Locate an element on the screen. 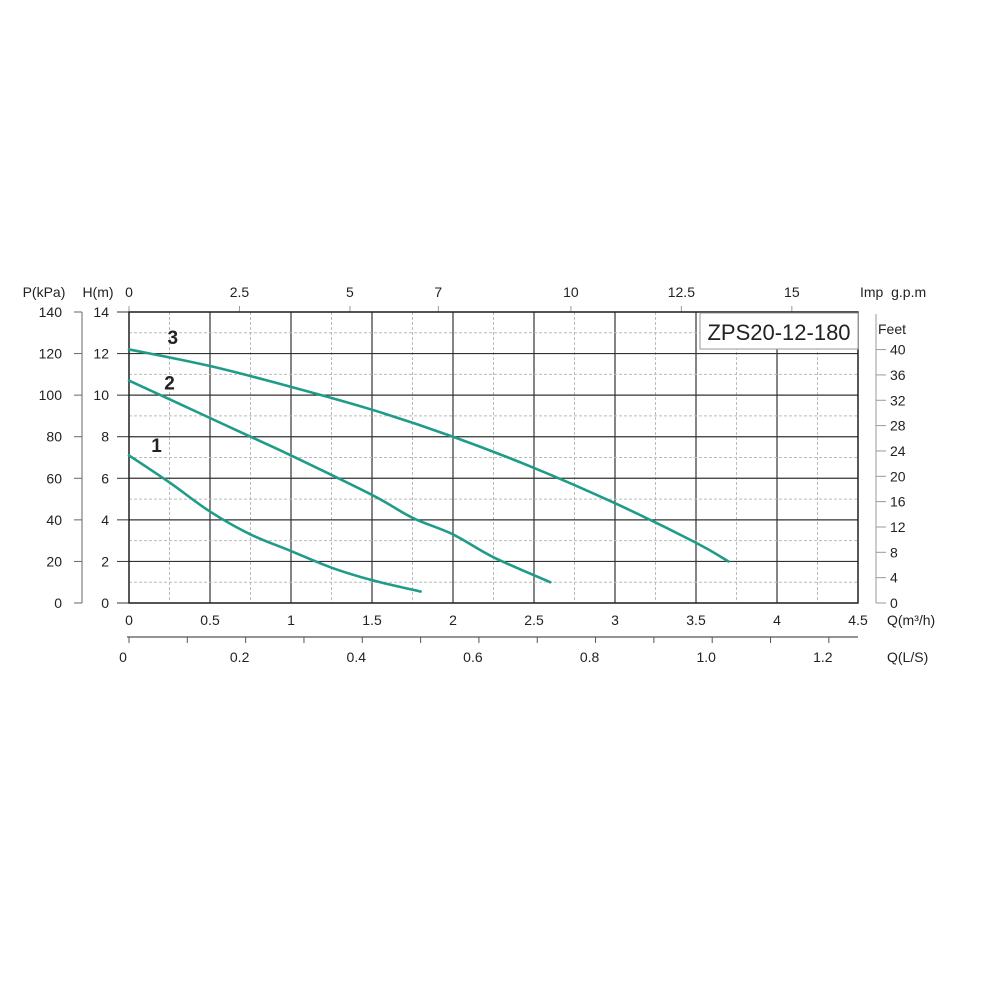 This screenshot has width=1000, height=1000. x-tick-label: 4.5 is located at coordinates (858, 620).